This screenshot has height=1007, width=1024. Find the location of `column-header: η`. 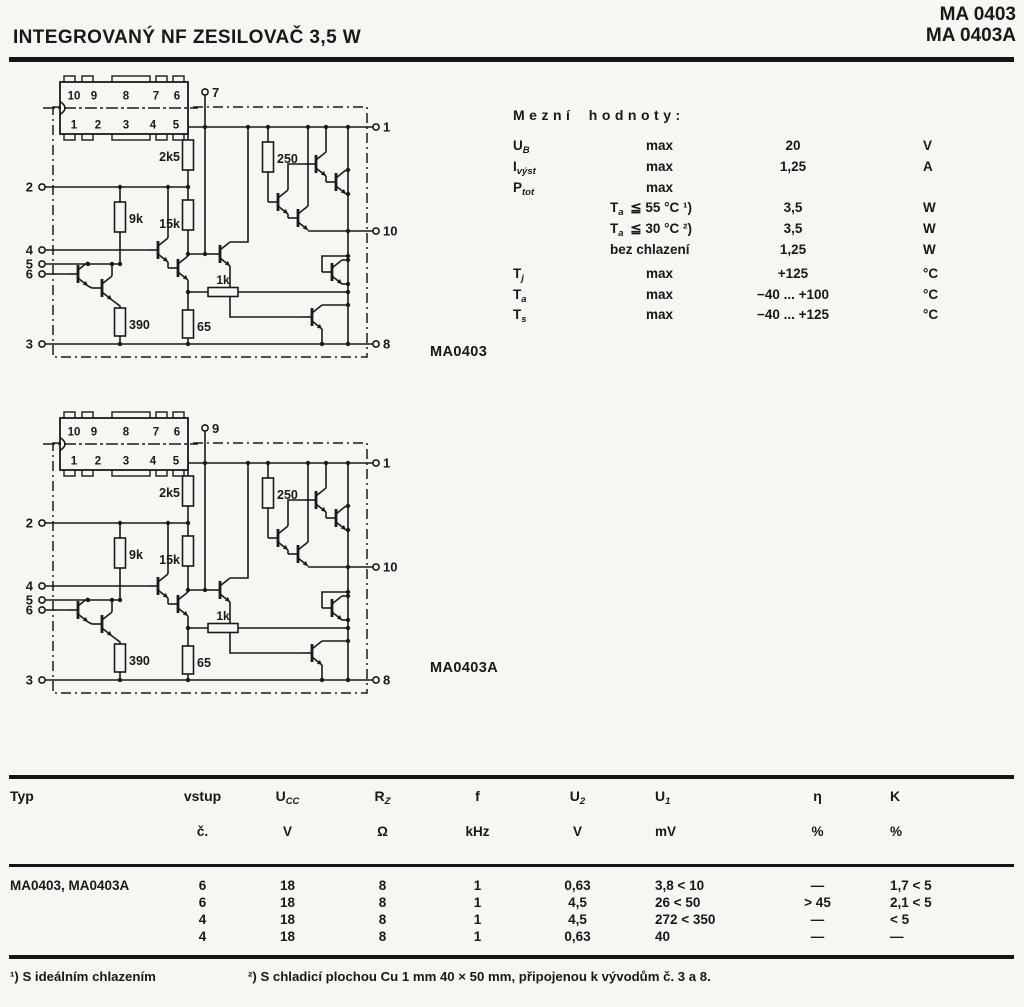

column-header: η is located at coordinates (817, 796).